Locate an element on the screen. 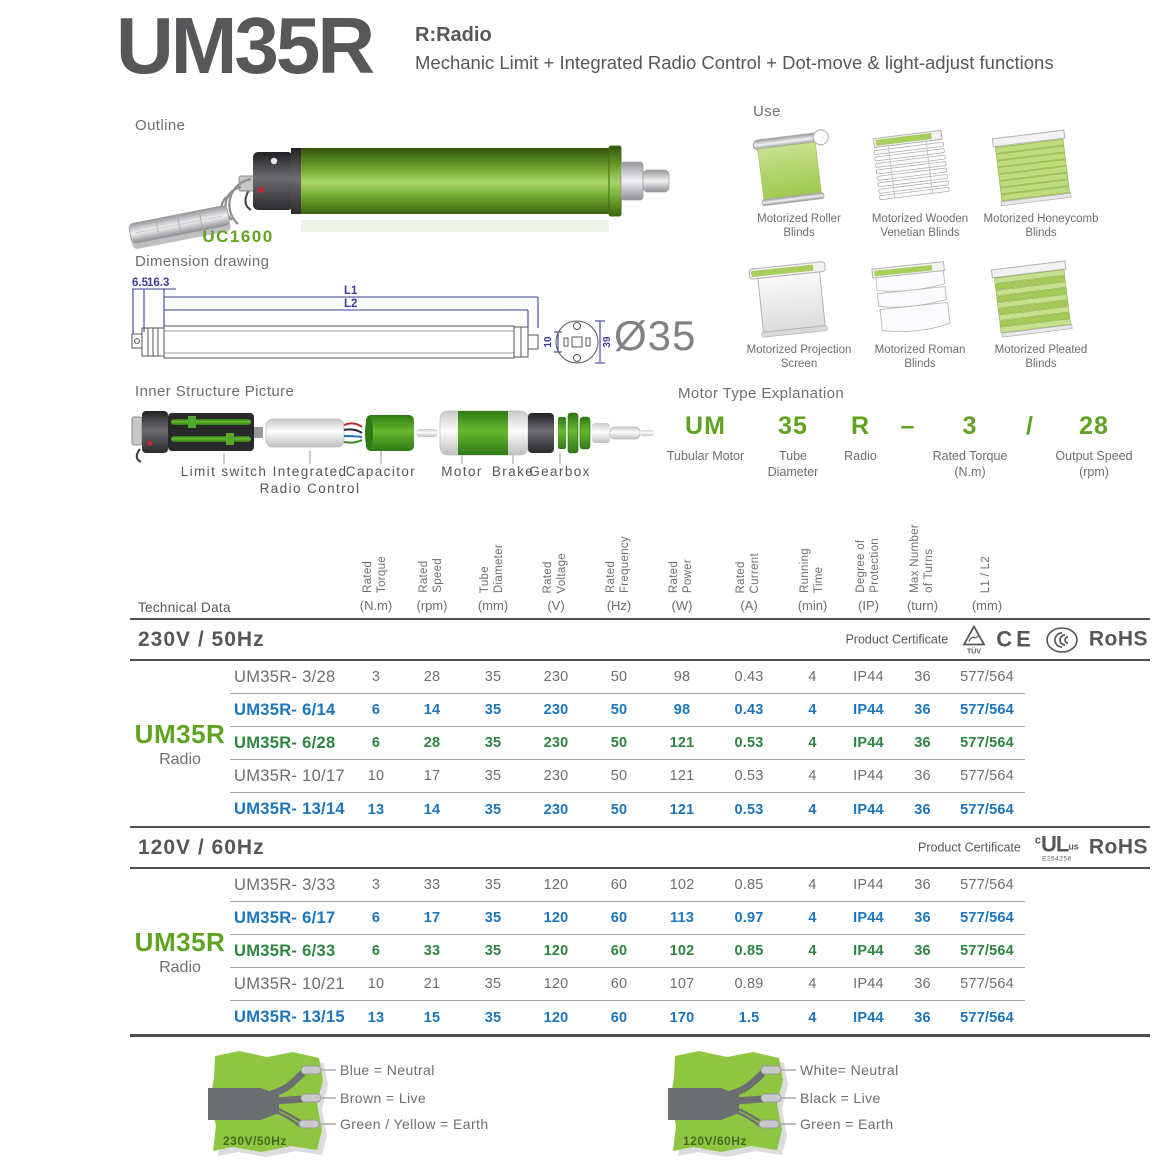 This screenshot has width=1170, height=1170. svg-text: L2 is located at coordinates (350, 304).